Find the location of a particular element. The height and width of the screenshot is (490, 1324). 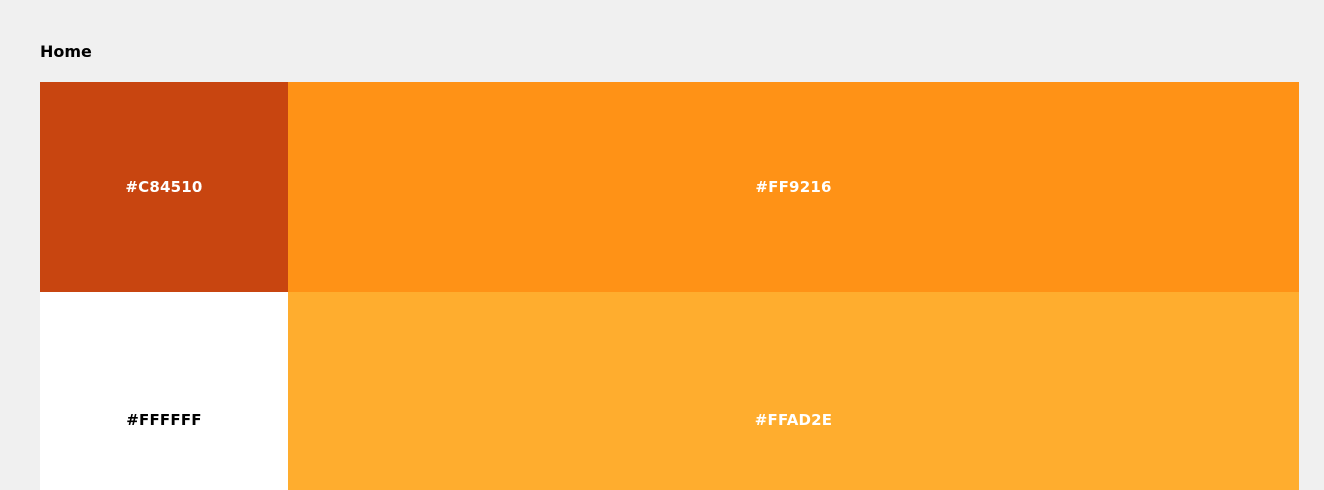

color-swatch-white: #FFFFFF is located at coordinates (164, 391).